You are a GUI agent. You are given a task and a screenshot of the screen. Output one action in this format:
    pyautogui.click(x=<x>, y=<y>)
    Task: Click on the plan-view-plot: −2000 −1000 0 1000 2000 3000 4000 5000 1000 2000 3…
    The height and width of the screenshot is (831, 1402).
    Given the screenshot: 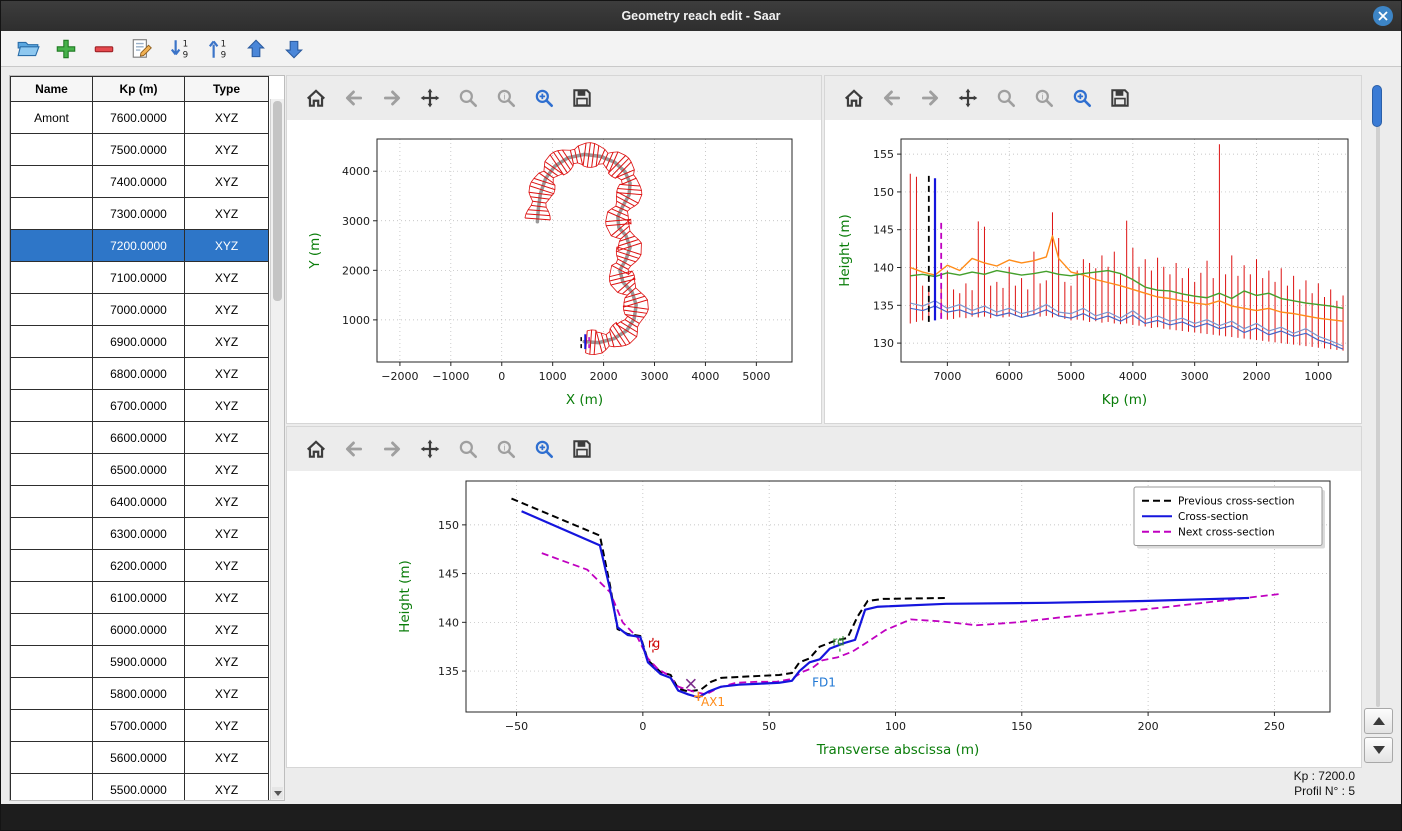 What is the action you would take?
    pyautogui.click(x=554, y=271)
    